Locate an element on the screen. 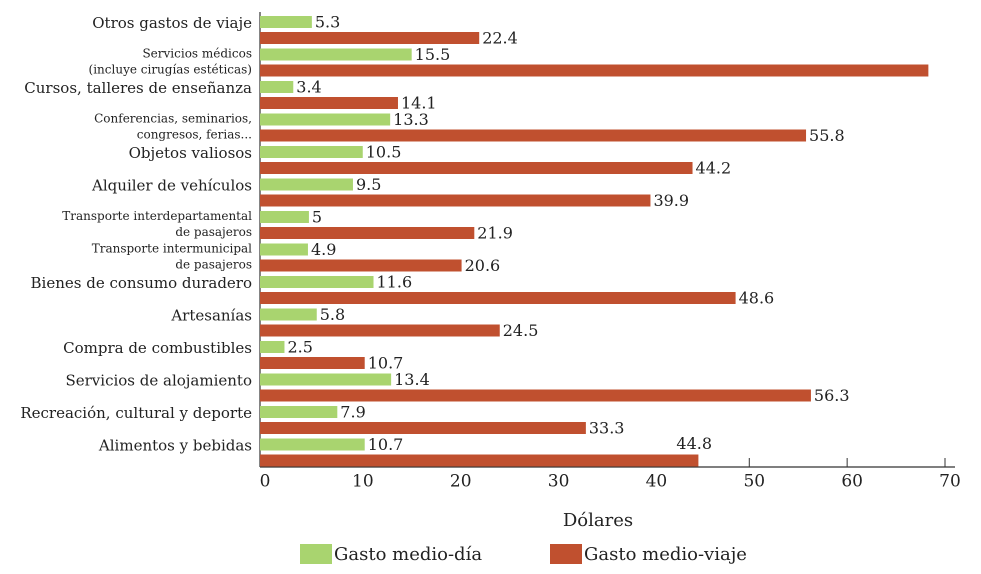 The image size is (981, 574). data-label: 5.3 is located at coordinates (327, 22).